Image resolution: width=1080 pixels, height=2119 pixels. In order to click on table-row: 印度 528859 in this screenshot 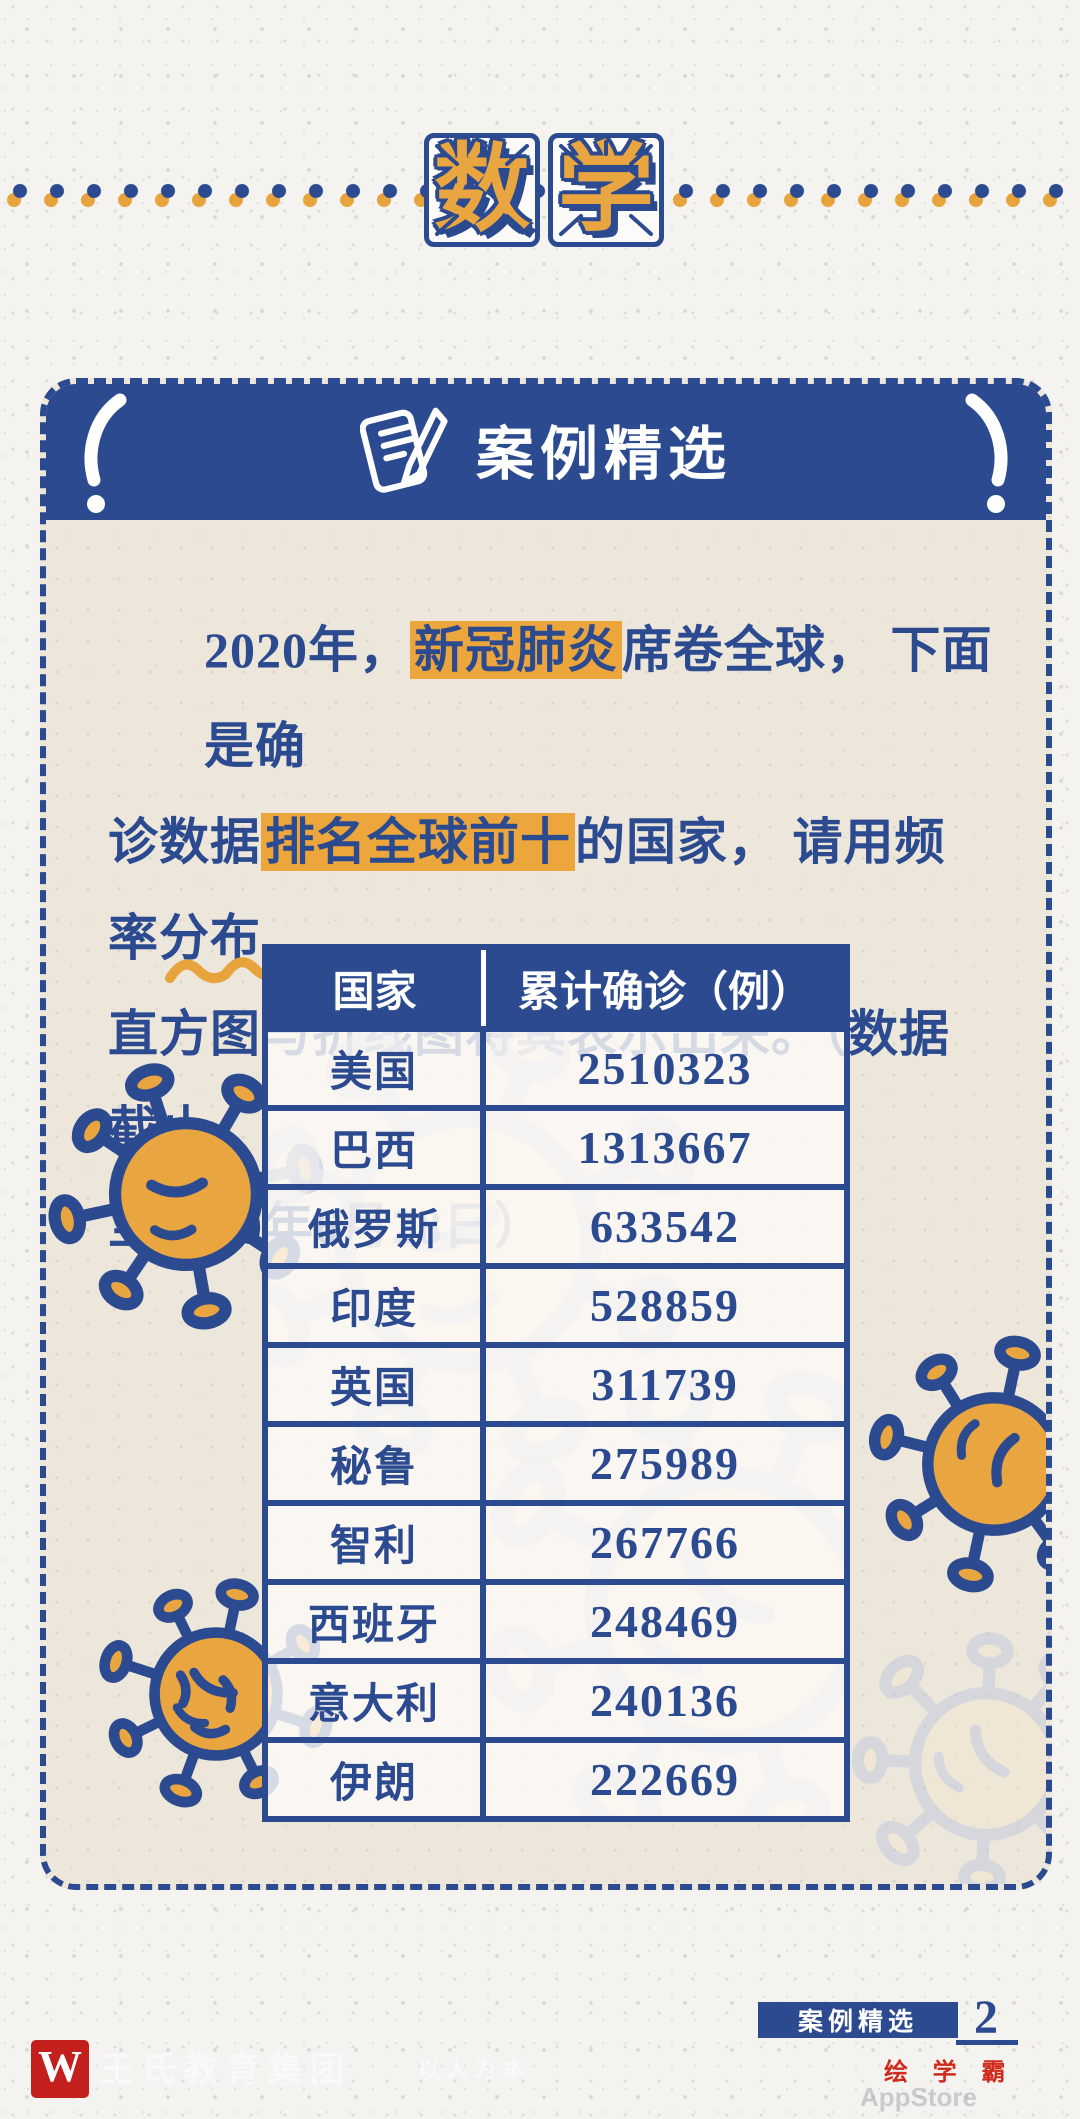, I will do `click(556, 1302)`.